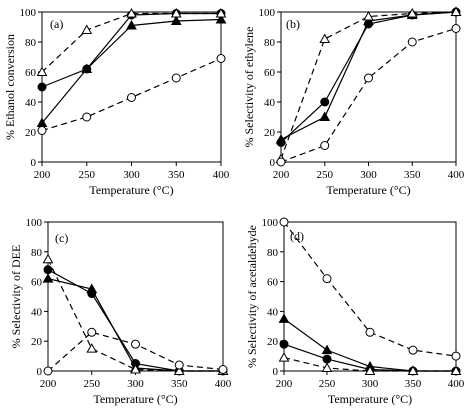 The height and width of the screenshot is (413, 474). Describe the element at coordinates (249, 87) in the screenshot. I see `y-axis-label: % Selectivity of ethylene` at that location.